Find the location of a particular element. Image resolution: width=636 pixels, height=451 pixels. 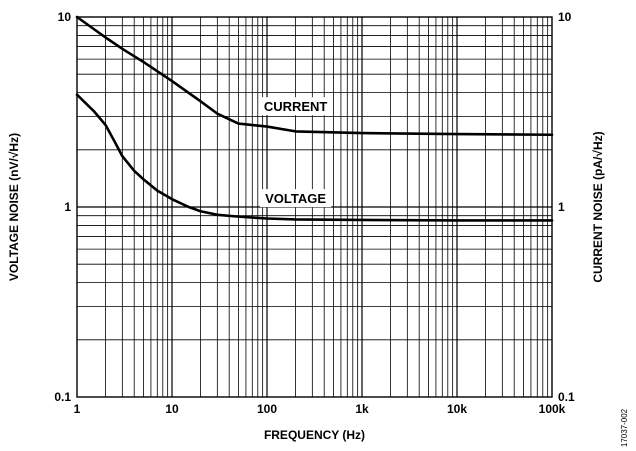

figure-id: 17037-002 is located at coordinates (624, 427).